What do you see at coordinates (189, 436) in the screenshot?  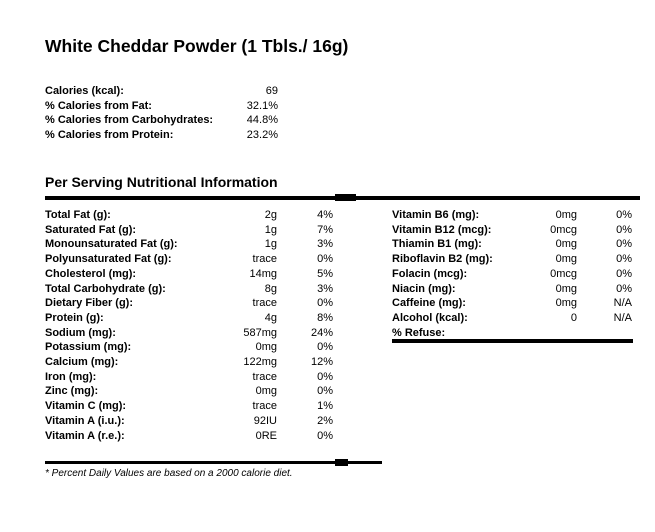 I see `nutrient-row: Vitamin A (r.e.): 0RE 0%` at bounding box center [189, 436].